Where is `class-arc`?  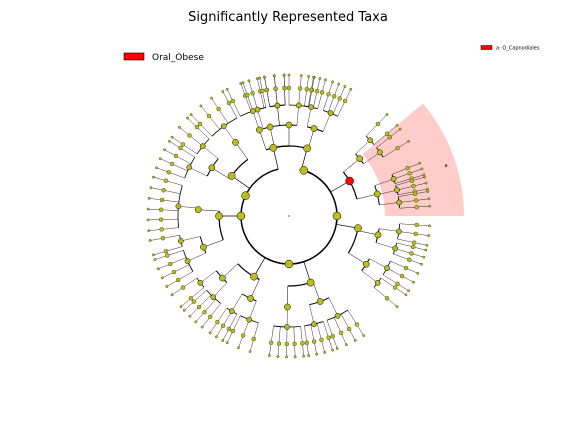 class-arc is located at coordinates (289, 217).